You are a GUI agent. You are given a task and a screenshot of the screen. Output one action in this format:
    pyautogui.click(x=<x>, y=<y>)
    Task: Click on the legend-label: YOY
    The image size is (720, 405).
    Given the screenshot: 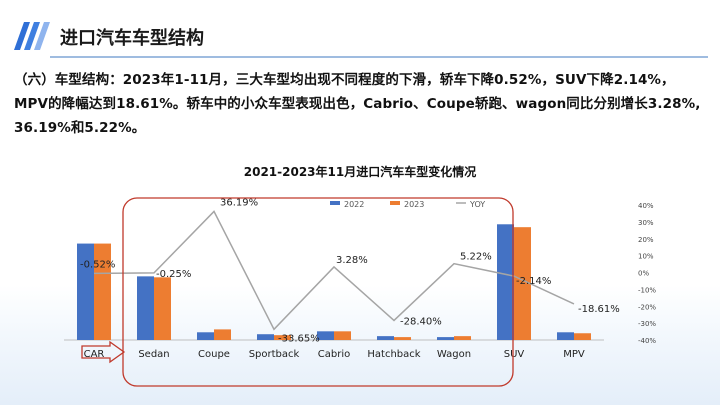 What is the action you would take?
    pyautogui.click(x=477, y=204)
    